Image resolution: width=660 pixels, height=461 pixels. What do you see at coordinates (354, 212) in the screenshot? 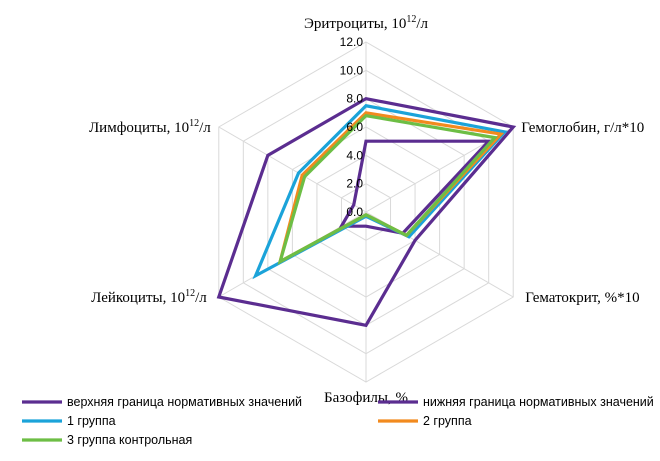
I see `tick-label: 0.0` at bounding box center [354, 212].